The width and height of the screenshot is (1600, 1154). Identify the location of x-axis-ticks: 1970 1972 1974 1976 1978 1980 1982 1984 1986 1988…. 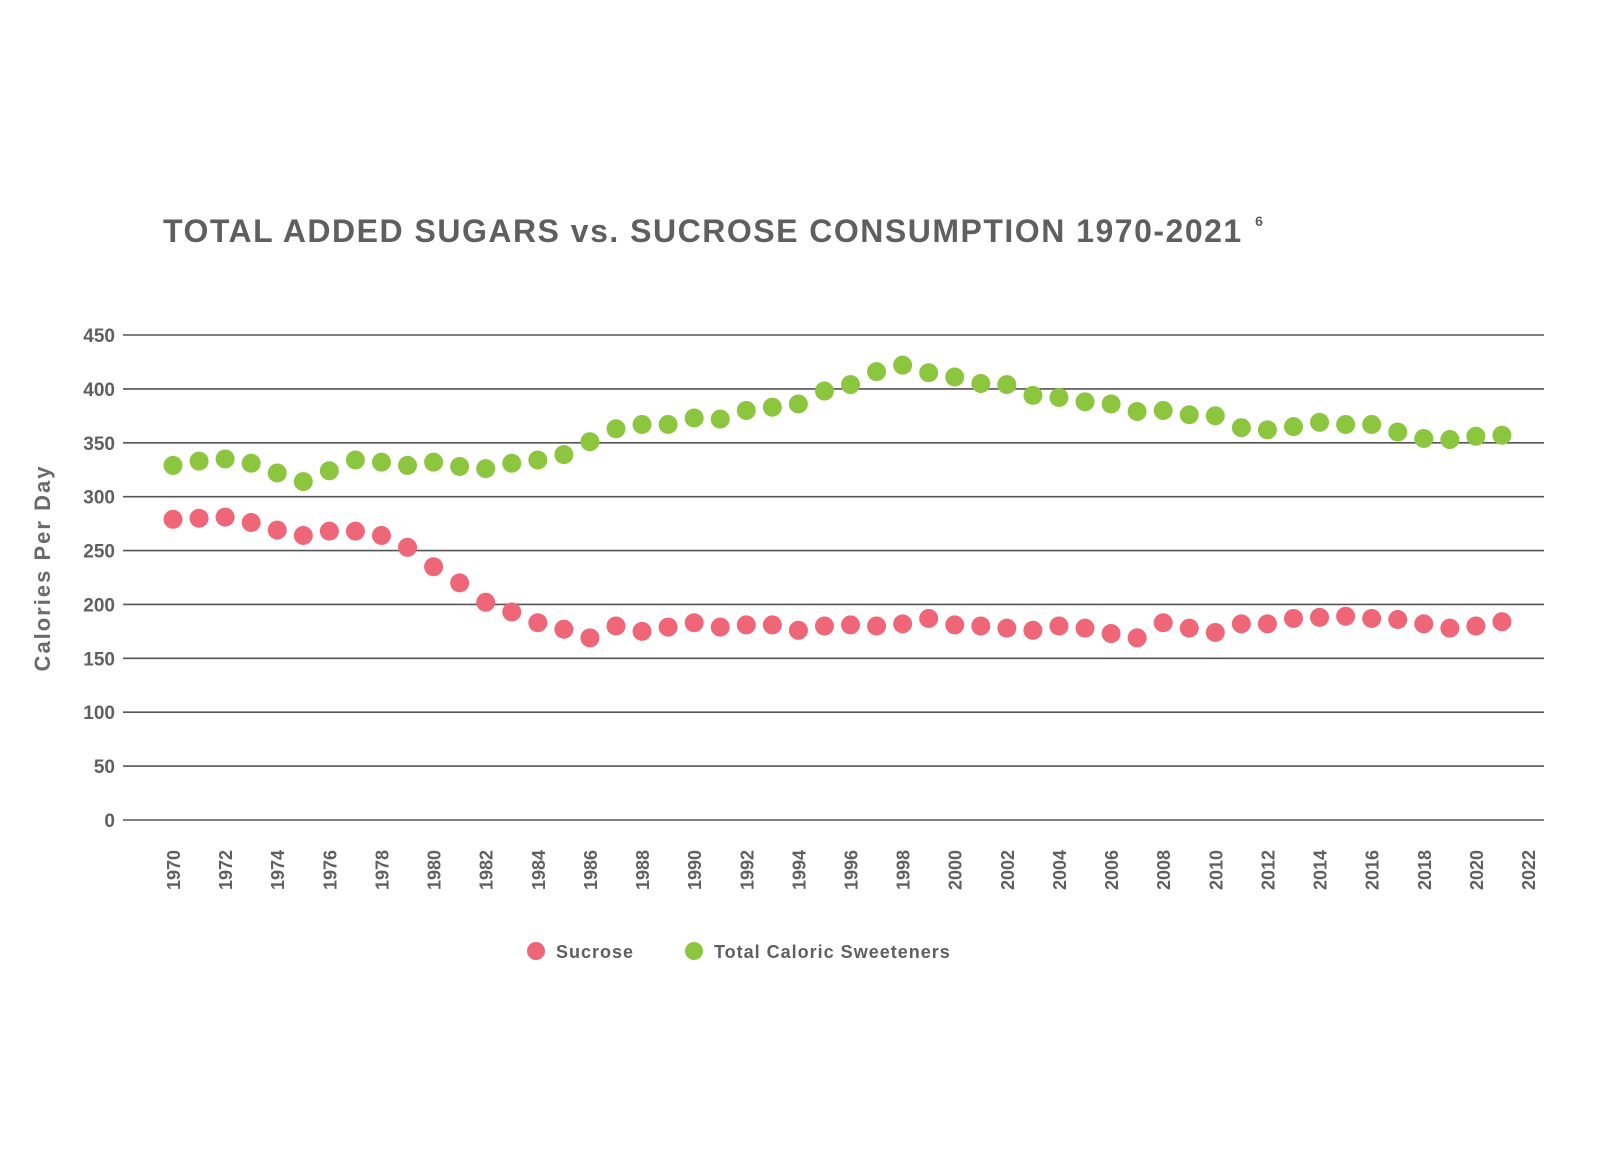
(851, 870).